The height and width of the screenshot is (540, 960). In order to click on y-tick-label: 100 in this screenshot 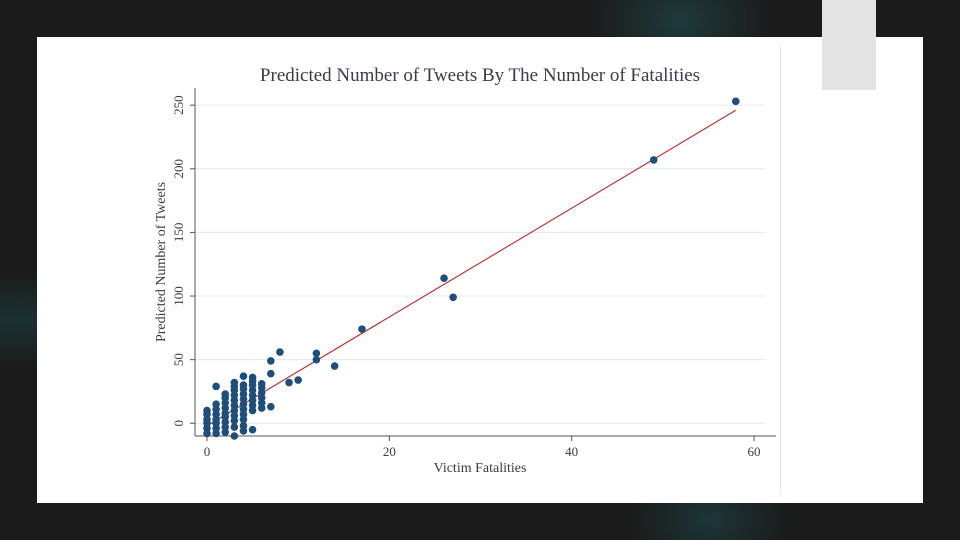, I will do `click(178, 296)`.